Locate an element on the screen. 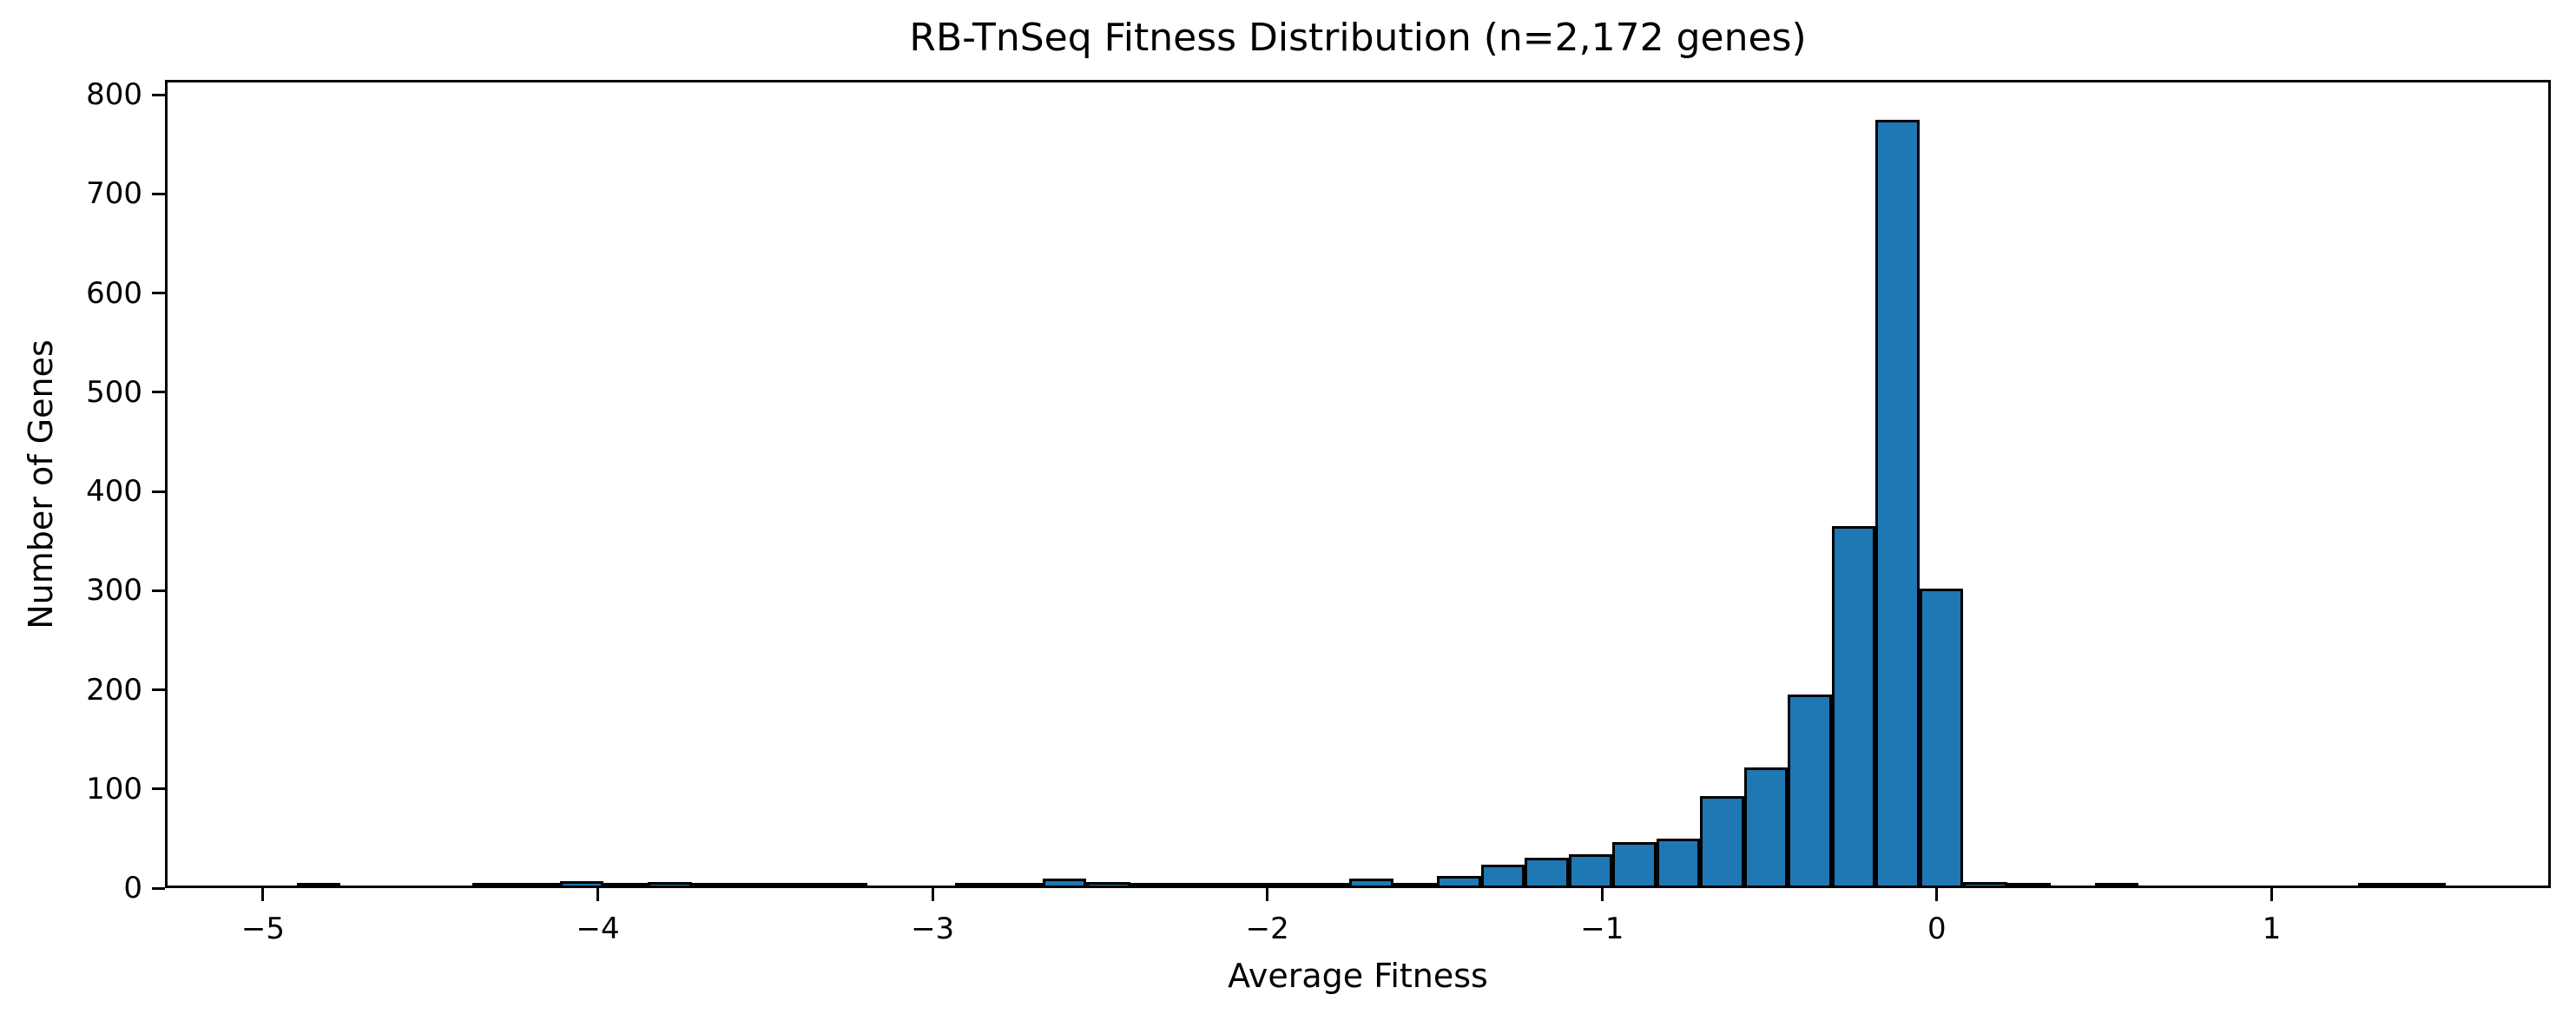  y-tick-label: 0 is located at coordinates (132, 888).